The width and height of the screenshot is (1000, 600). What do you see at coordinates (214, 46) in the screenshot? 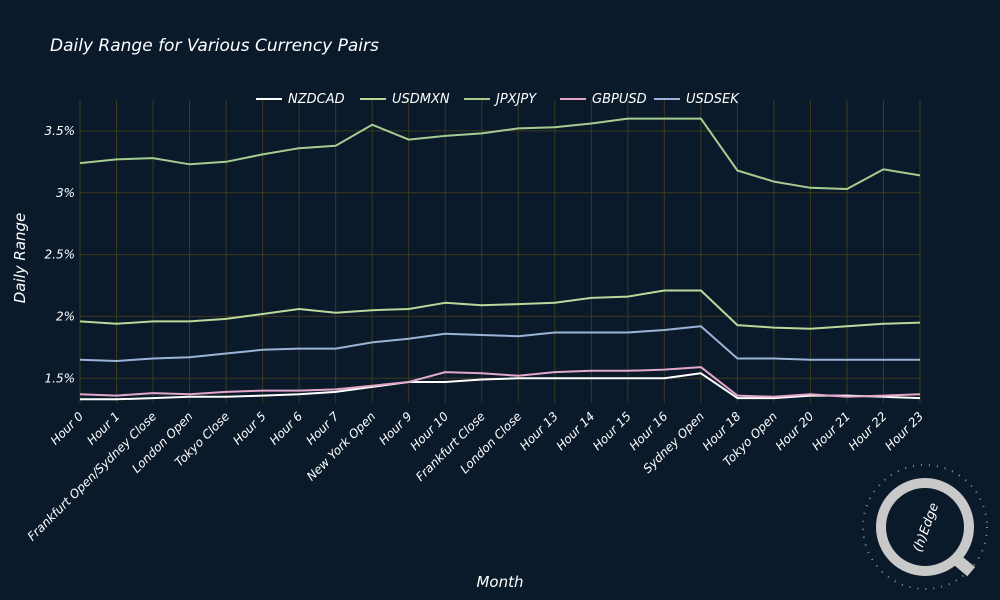
I see `chart-title: Daily Range for Various Currency Pairs` at bounding box center [214, 46].